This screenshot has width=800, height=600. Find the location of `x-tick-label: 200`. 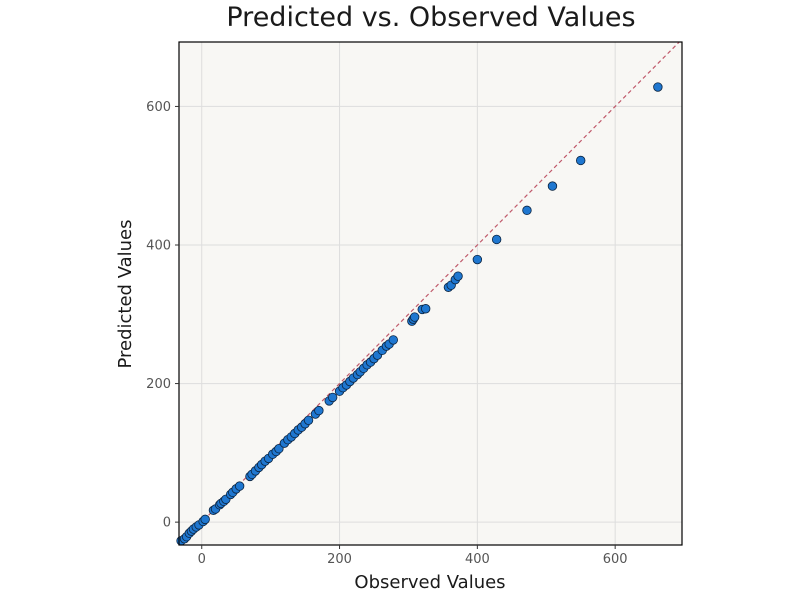

x-tick-label: 200 is located at coordinates (339, 559).